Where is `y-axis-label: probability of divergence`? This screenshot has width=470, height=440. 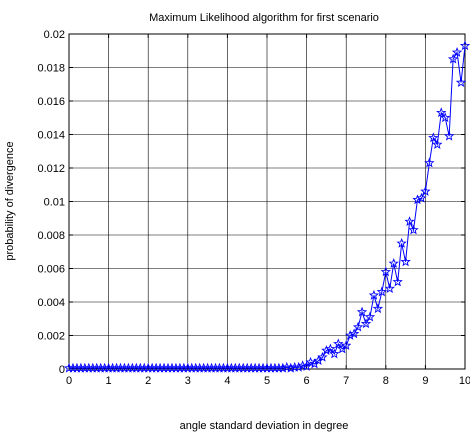
y-axis-label: probability of divergence is located at coordinates (10, 200).